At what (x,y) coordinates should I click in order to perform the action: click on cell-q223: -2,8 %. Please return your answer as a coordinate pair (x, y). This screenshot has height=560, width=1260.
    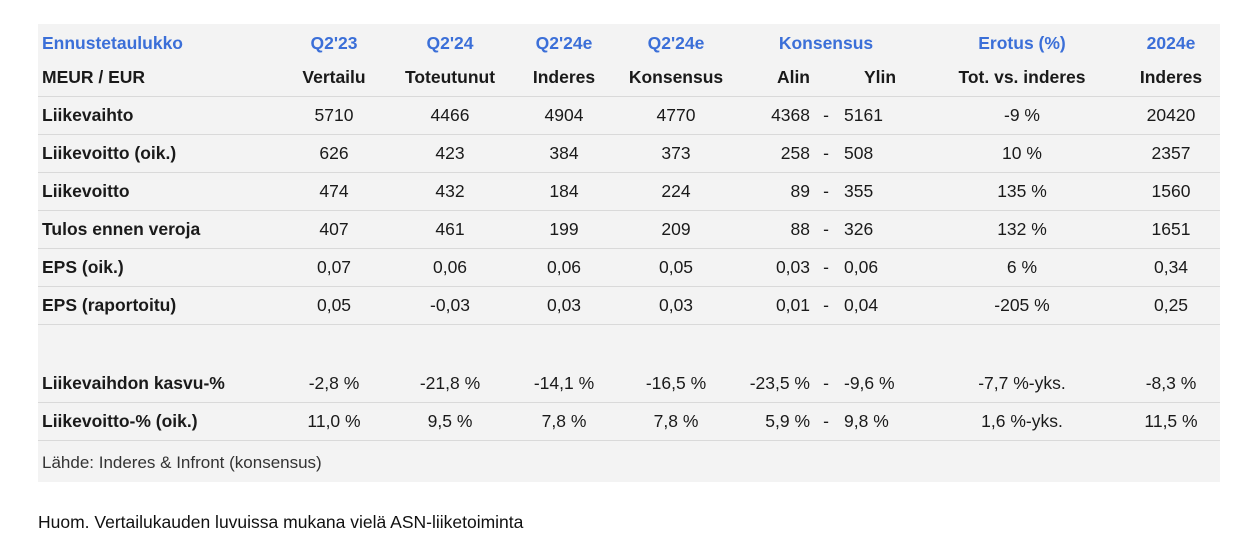
    Looking at the image, I should click on (334, 383).